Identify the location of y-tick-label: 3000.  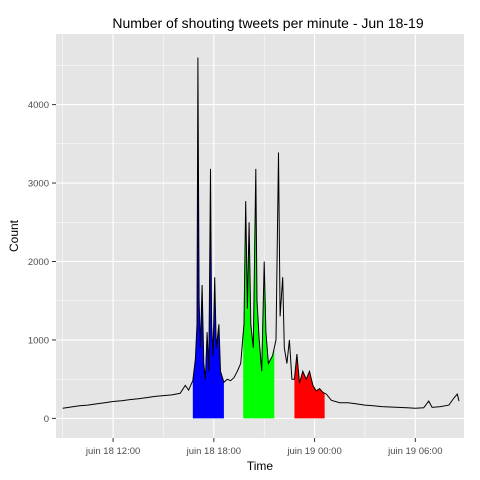
(38, 184).